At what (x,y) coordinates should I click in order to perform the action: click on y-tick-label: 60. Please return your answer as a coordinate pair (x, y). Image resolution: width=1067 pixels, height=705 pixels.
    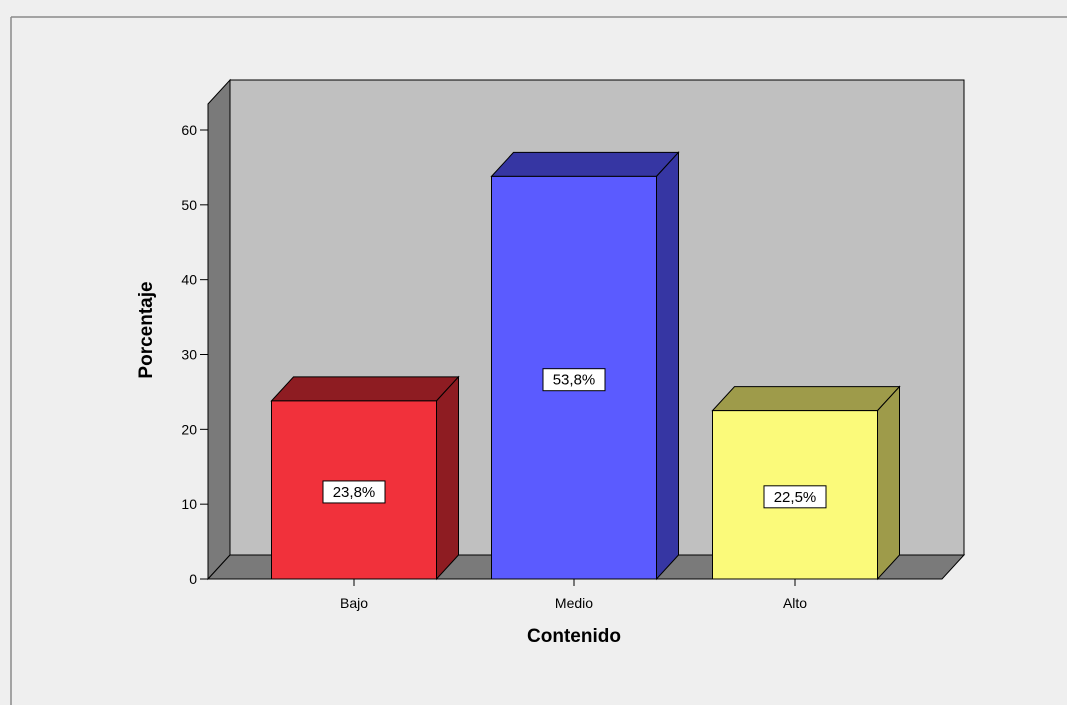
    Looking at the image, I should click on (189, 130).